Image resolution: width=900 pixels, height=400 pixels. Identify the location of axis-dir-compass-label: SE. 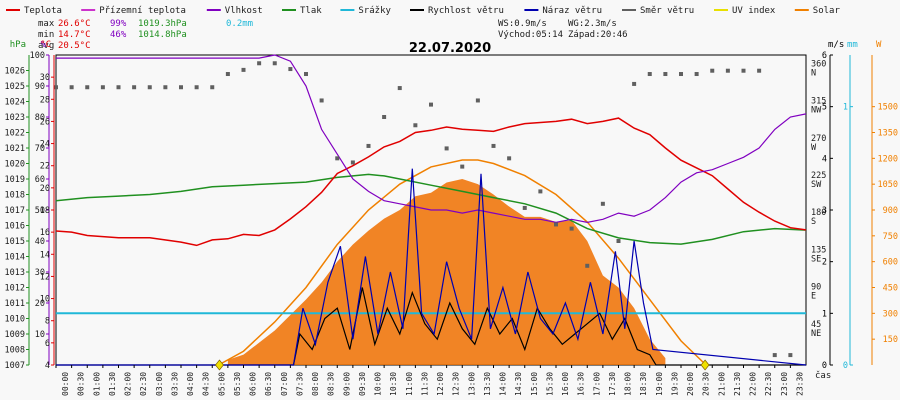
(816, 259).